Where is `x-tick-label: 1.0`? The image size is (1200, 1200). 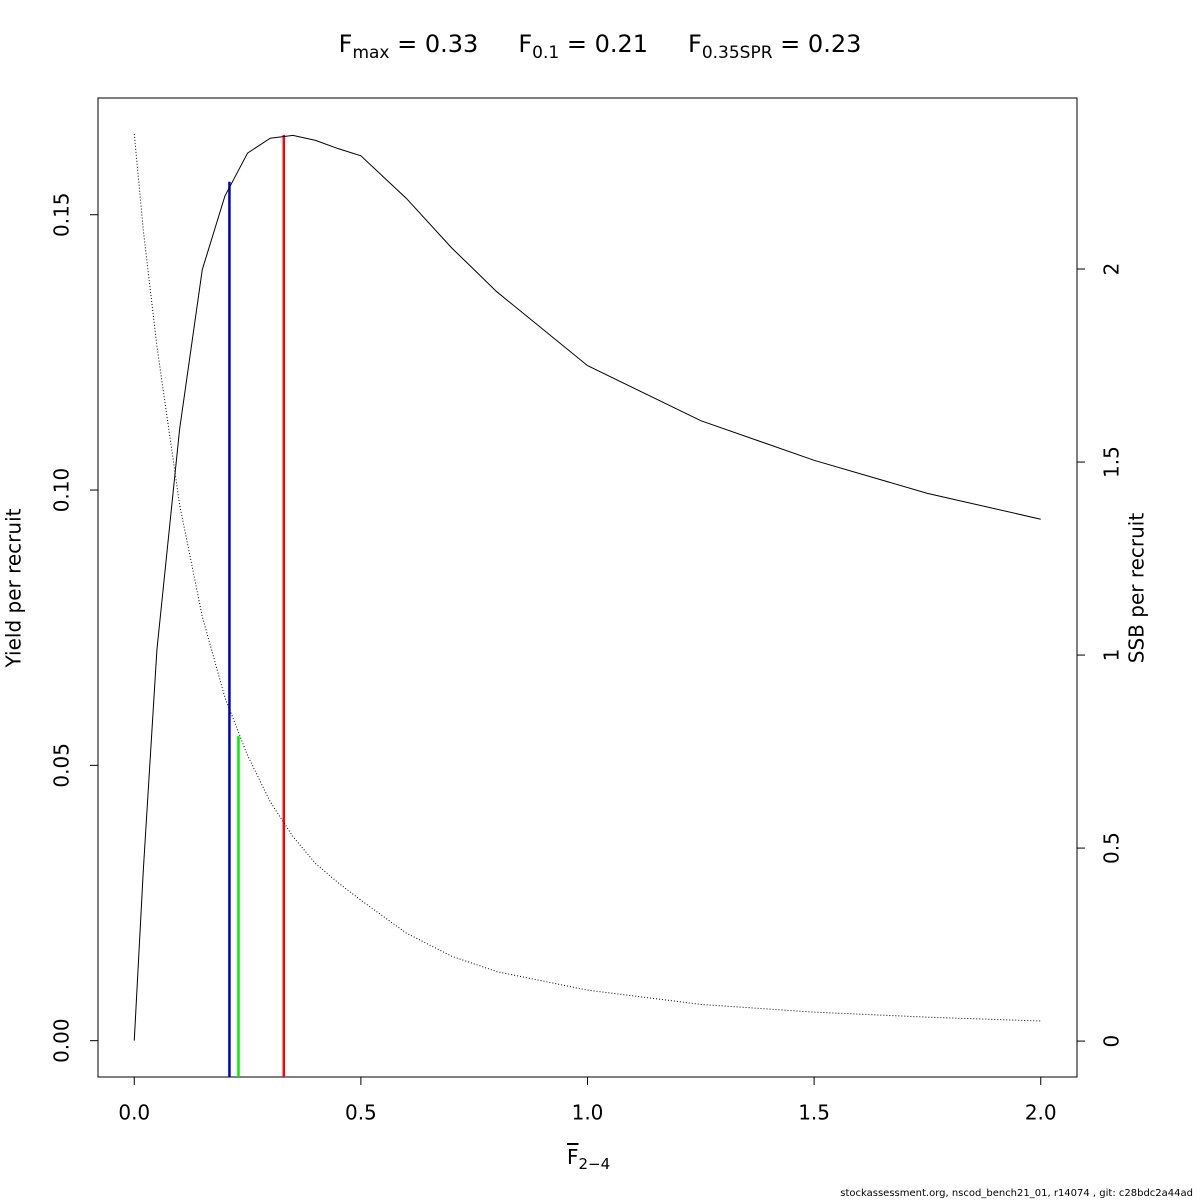
x-tick-label: 1.0 is located at coordinates (588, 1113).